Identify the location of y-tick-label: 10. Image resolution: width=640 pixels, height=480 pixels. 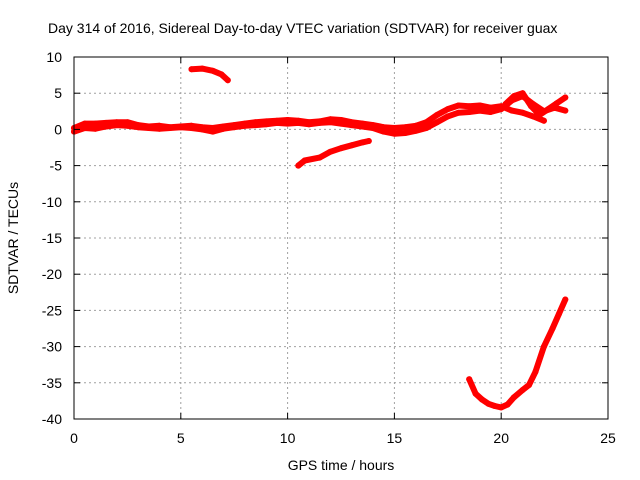
(54, 57).